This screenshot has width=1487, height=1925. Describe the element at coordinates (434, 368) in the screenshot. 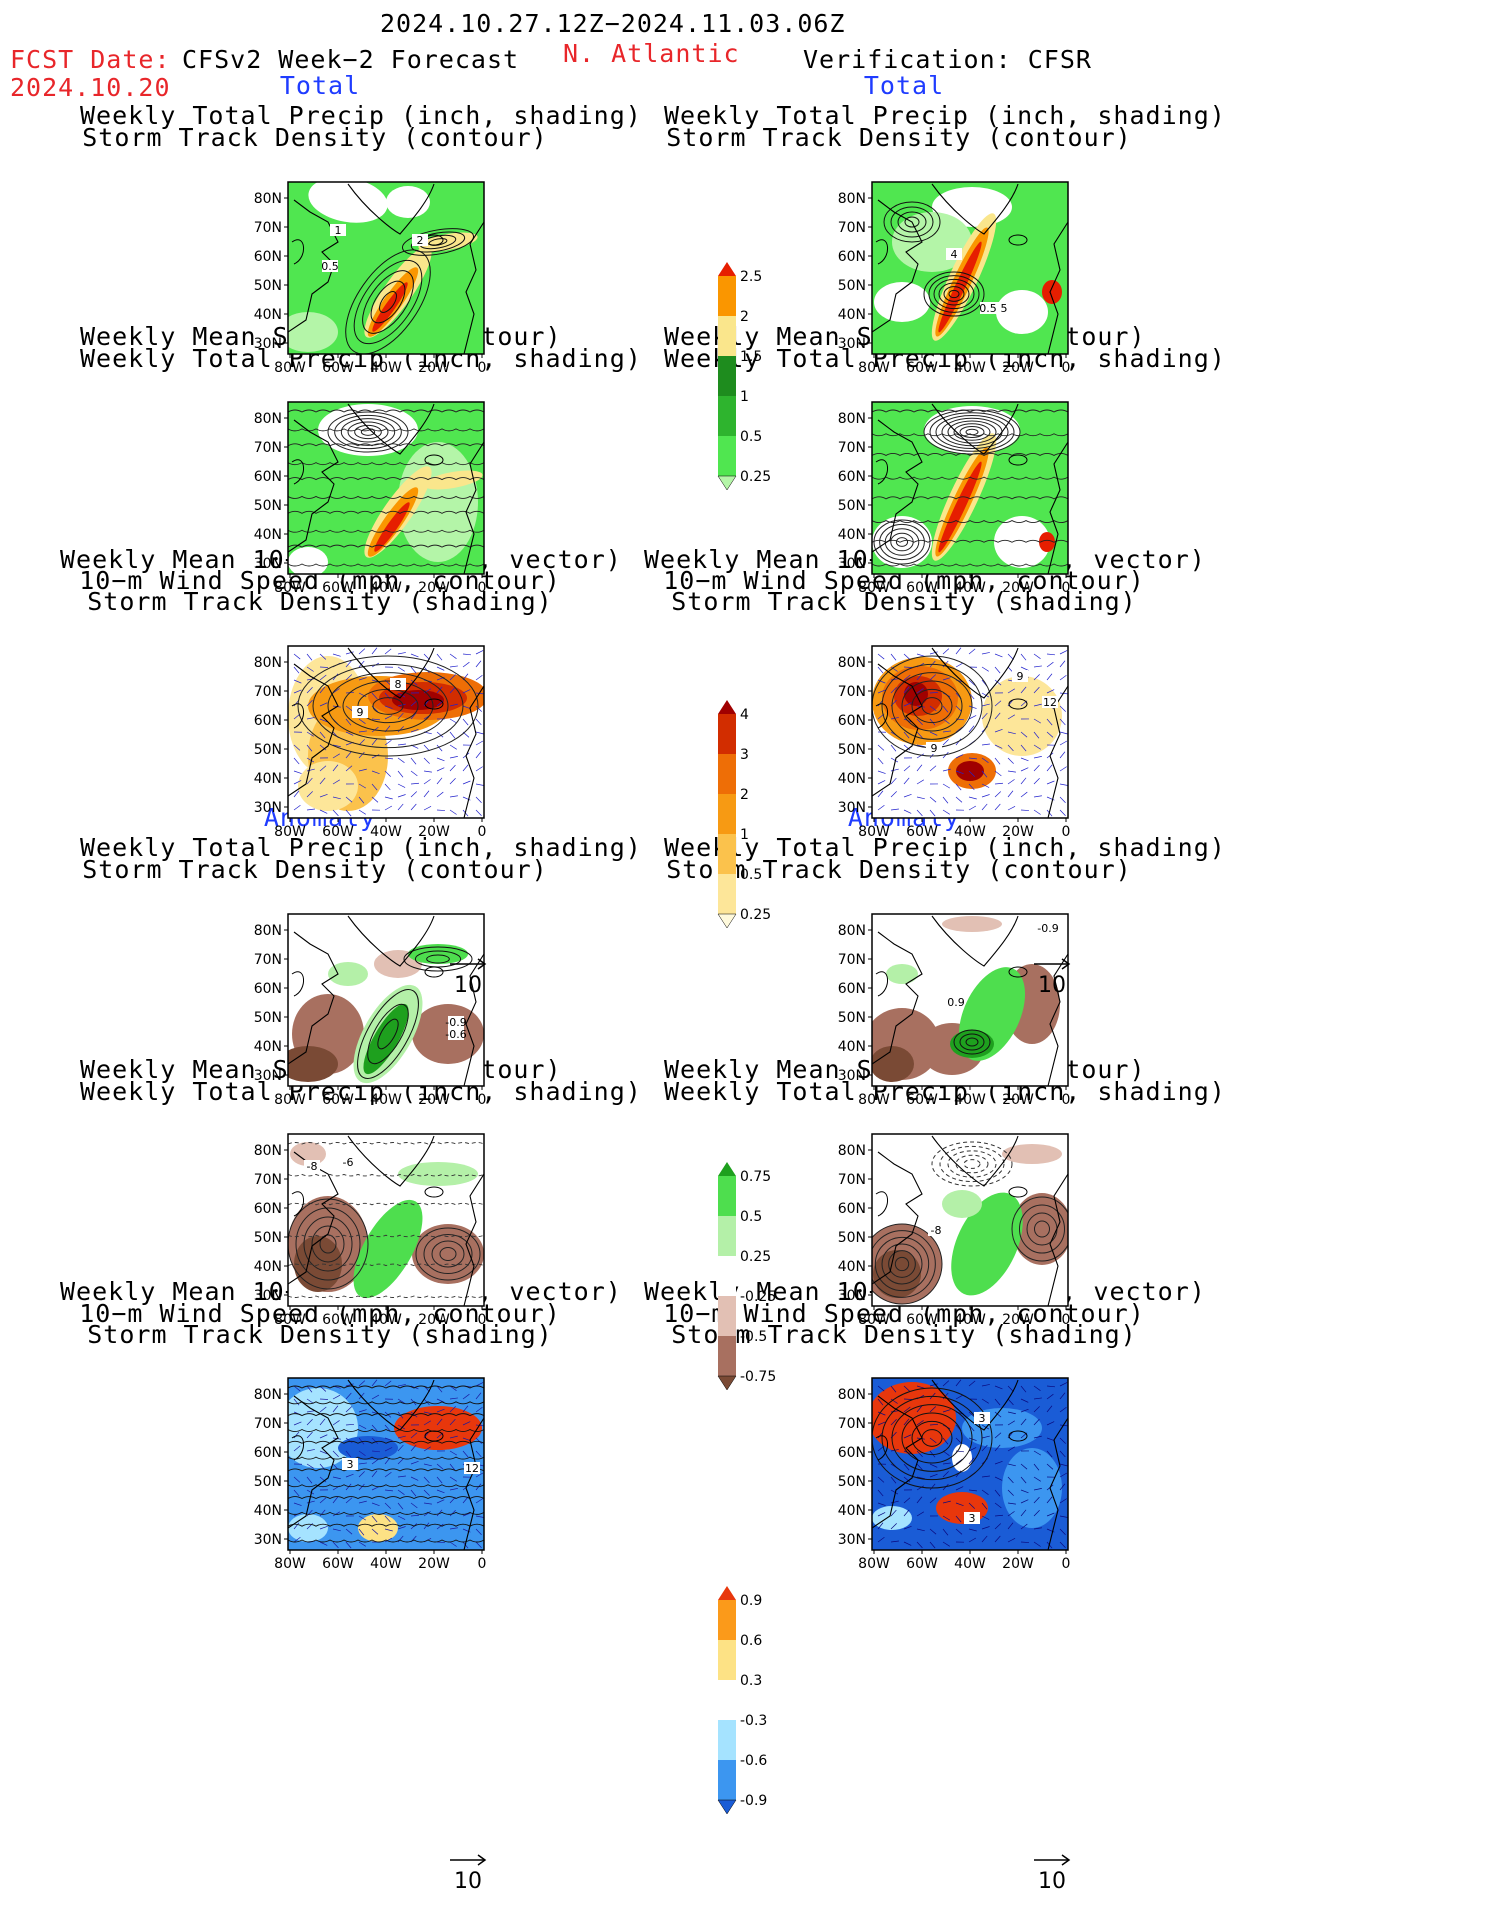

I see `lon-tick-label: 20W` at that location.